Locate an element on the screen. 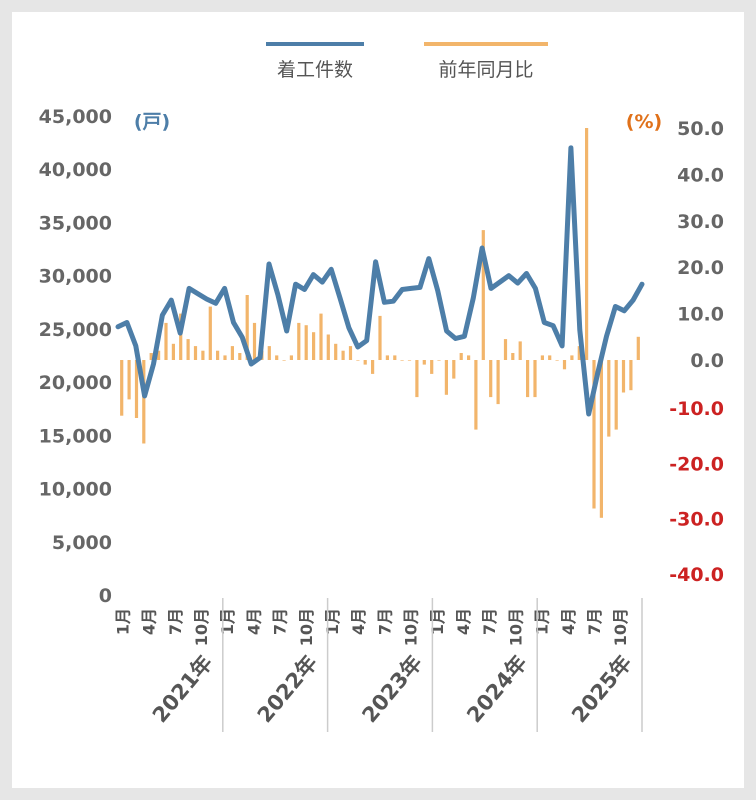 The image size is (756, 800). left-tick-label: 10,000 is located at coordinates (75, 490).